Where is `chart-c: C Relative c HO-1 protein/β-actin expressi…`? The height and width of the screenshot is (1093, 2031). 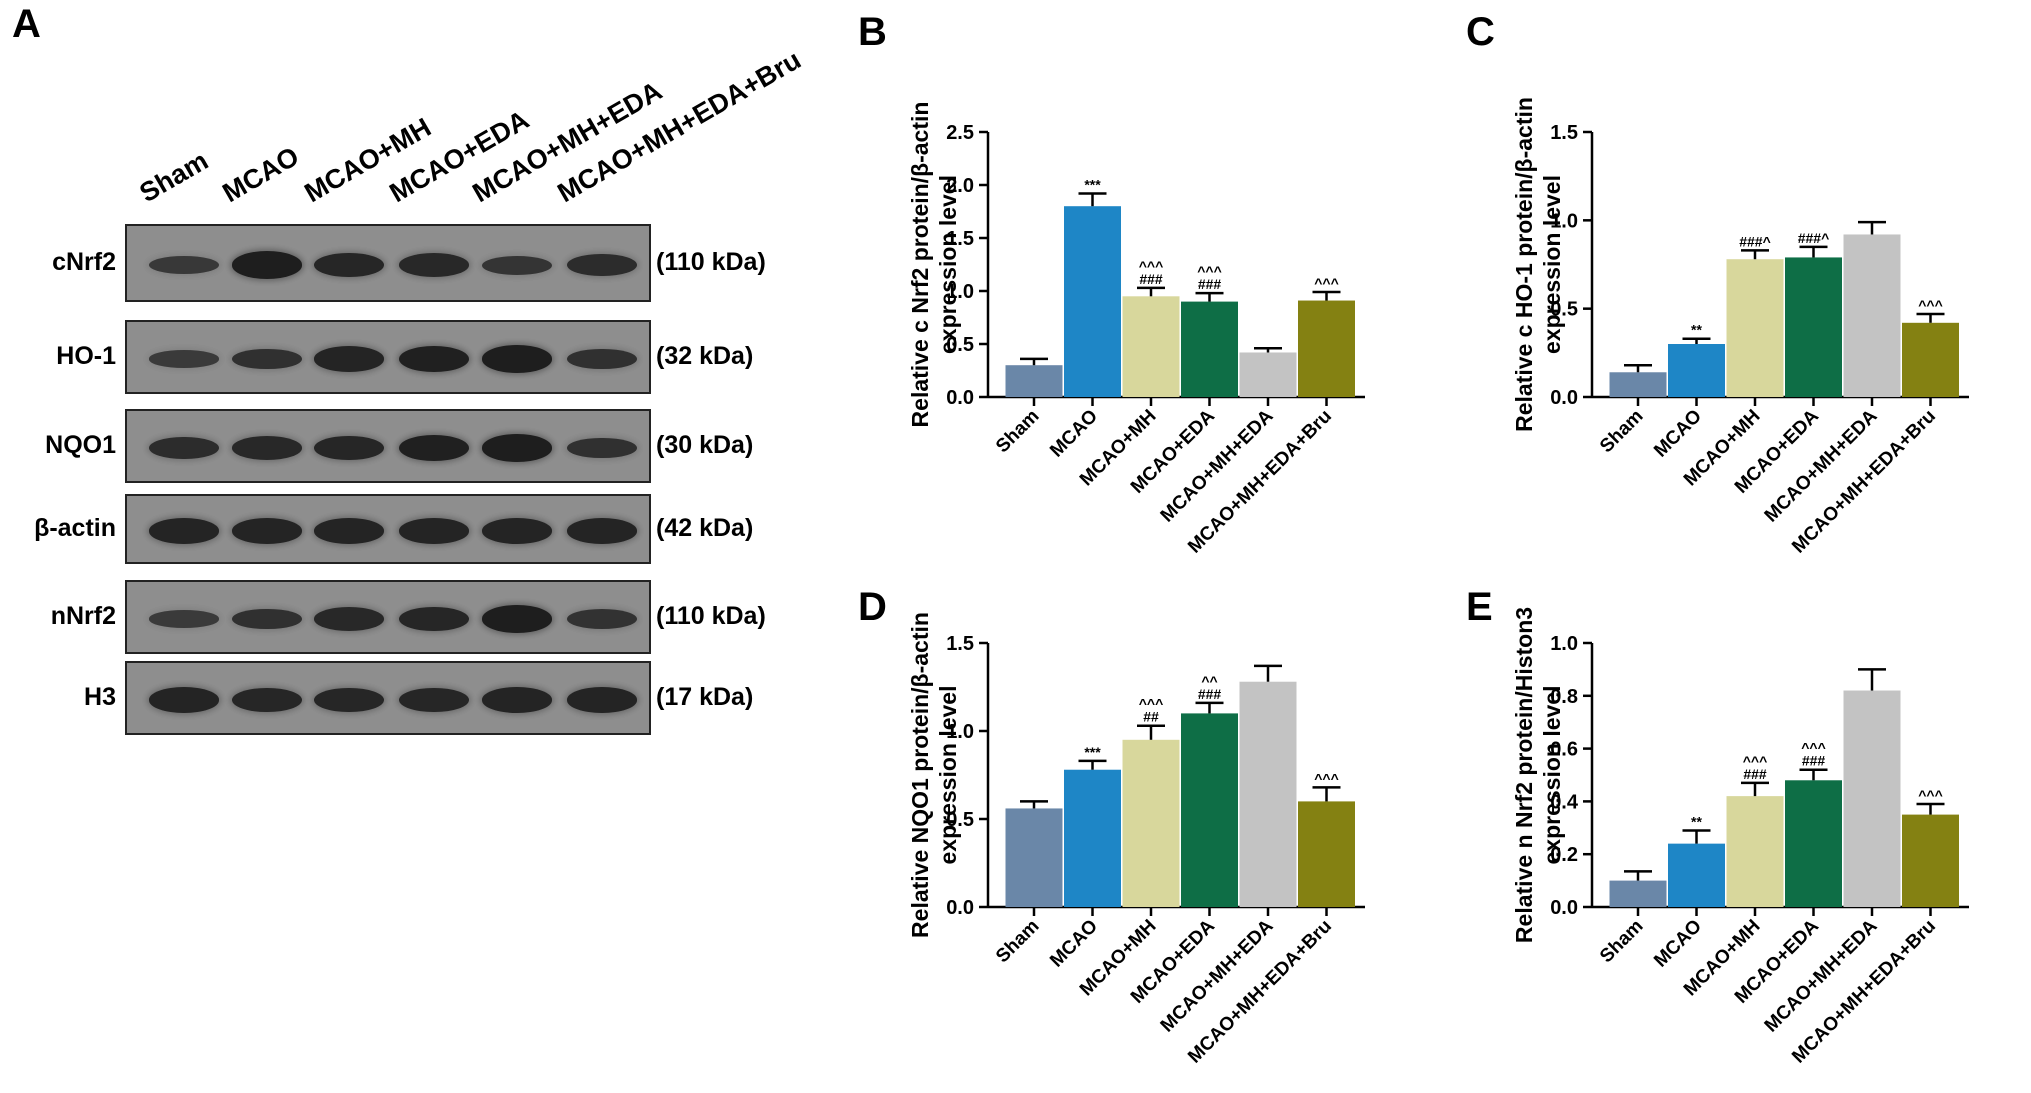
chart-c: C Relative c HO-1 protein/β-actin expressi… is located at coordinates (1717, 284).